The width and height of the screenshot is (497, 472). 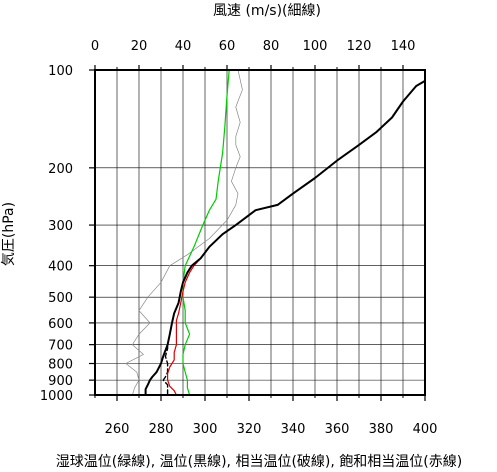 I want to click on y-axis-tick-label: 600, so click(x=60, y=324).